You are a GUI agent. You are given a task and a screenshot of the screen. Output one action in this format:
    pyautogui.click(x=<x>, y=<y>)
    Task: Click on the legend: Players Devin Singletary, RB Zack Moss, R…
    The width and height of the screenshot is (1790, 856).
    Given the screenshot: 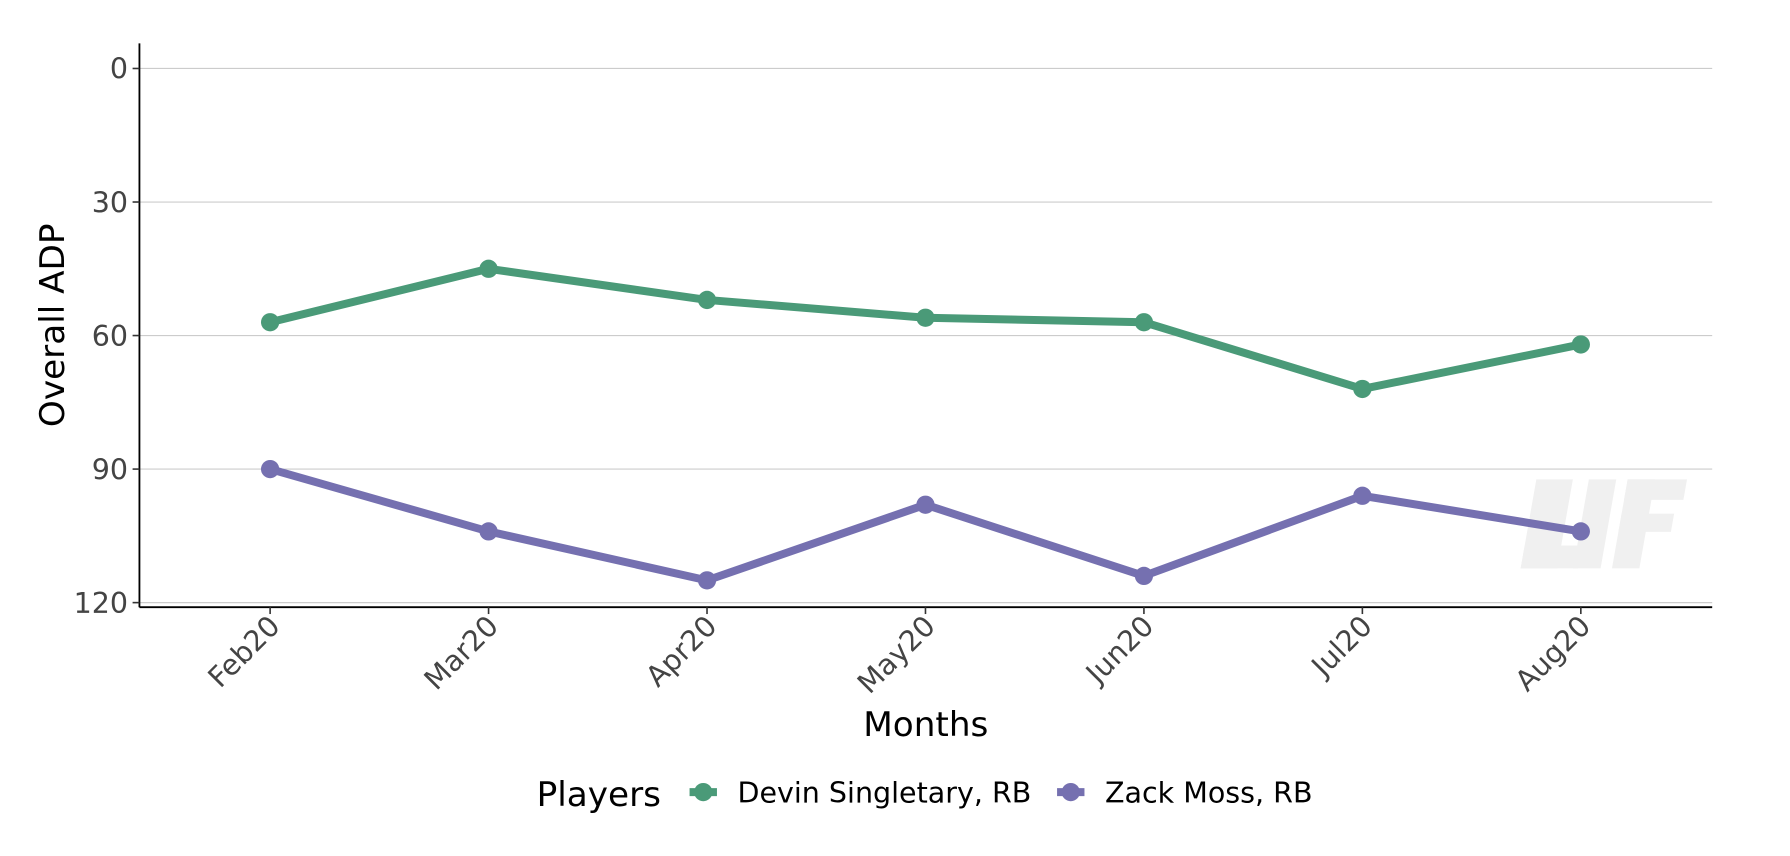 What is the action you would take?
    pyautogui.click(x=925, y=795)
    